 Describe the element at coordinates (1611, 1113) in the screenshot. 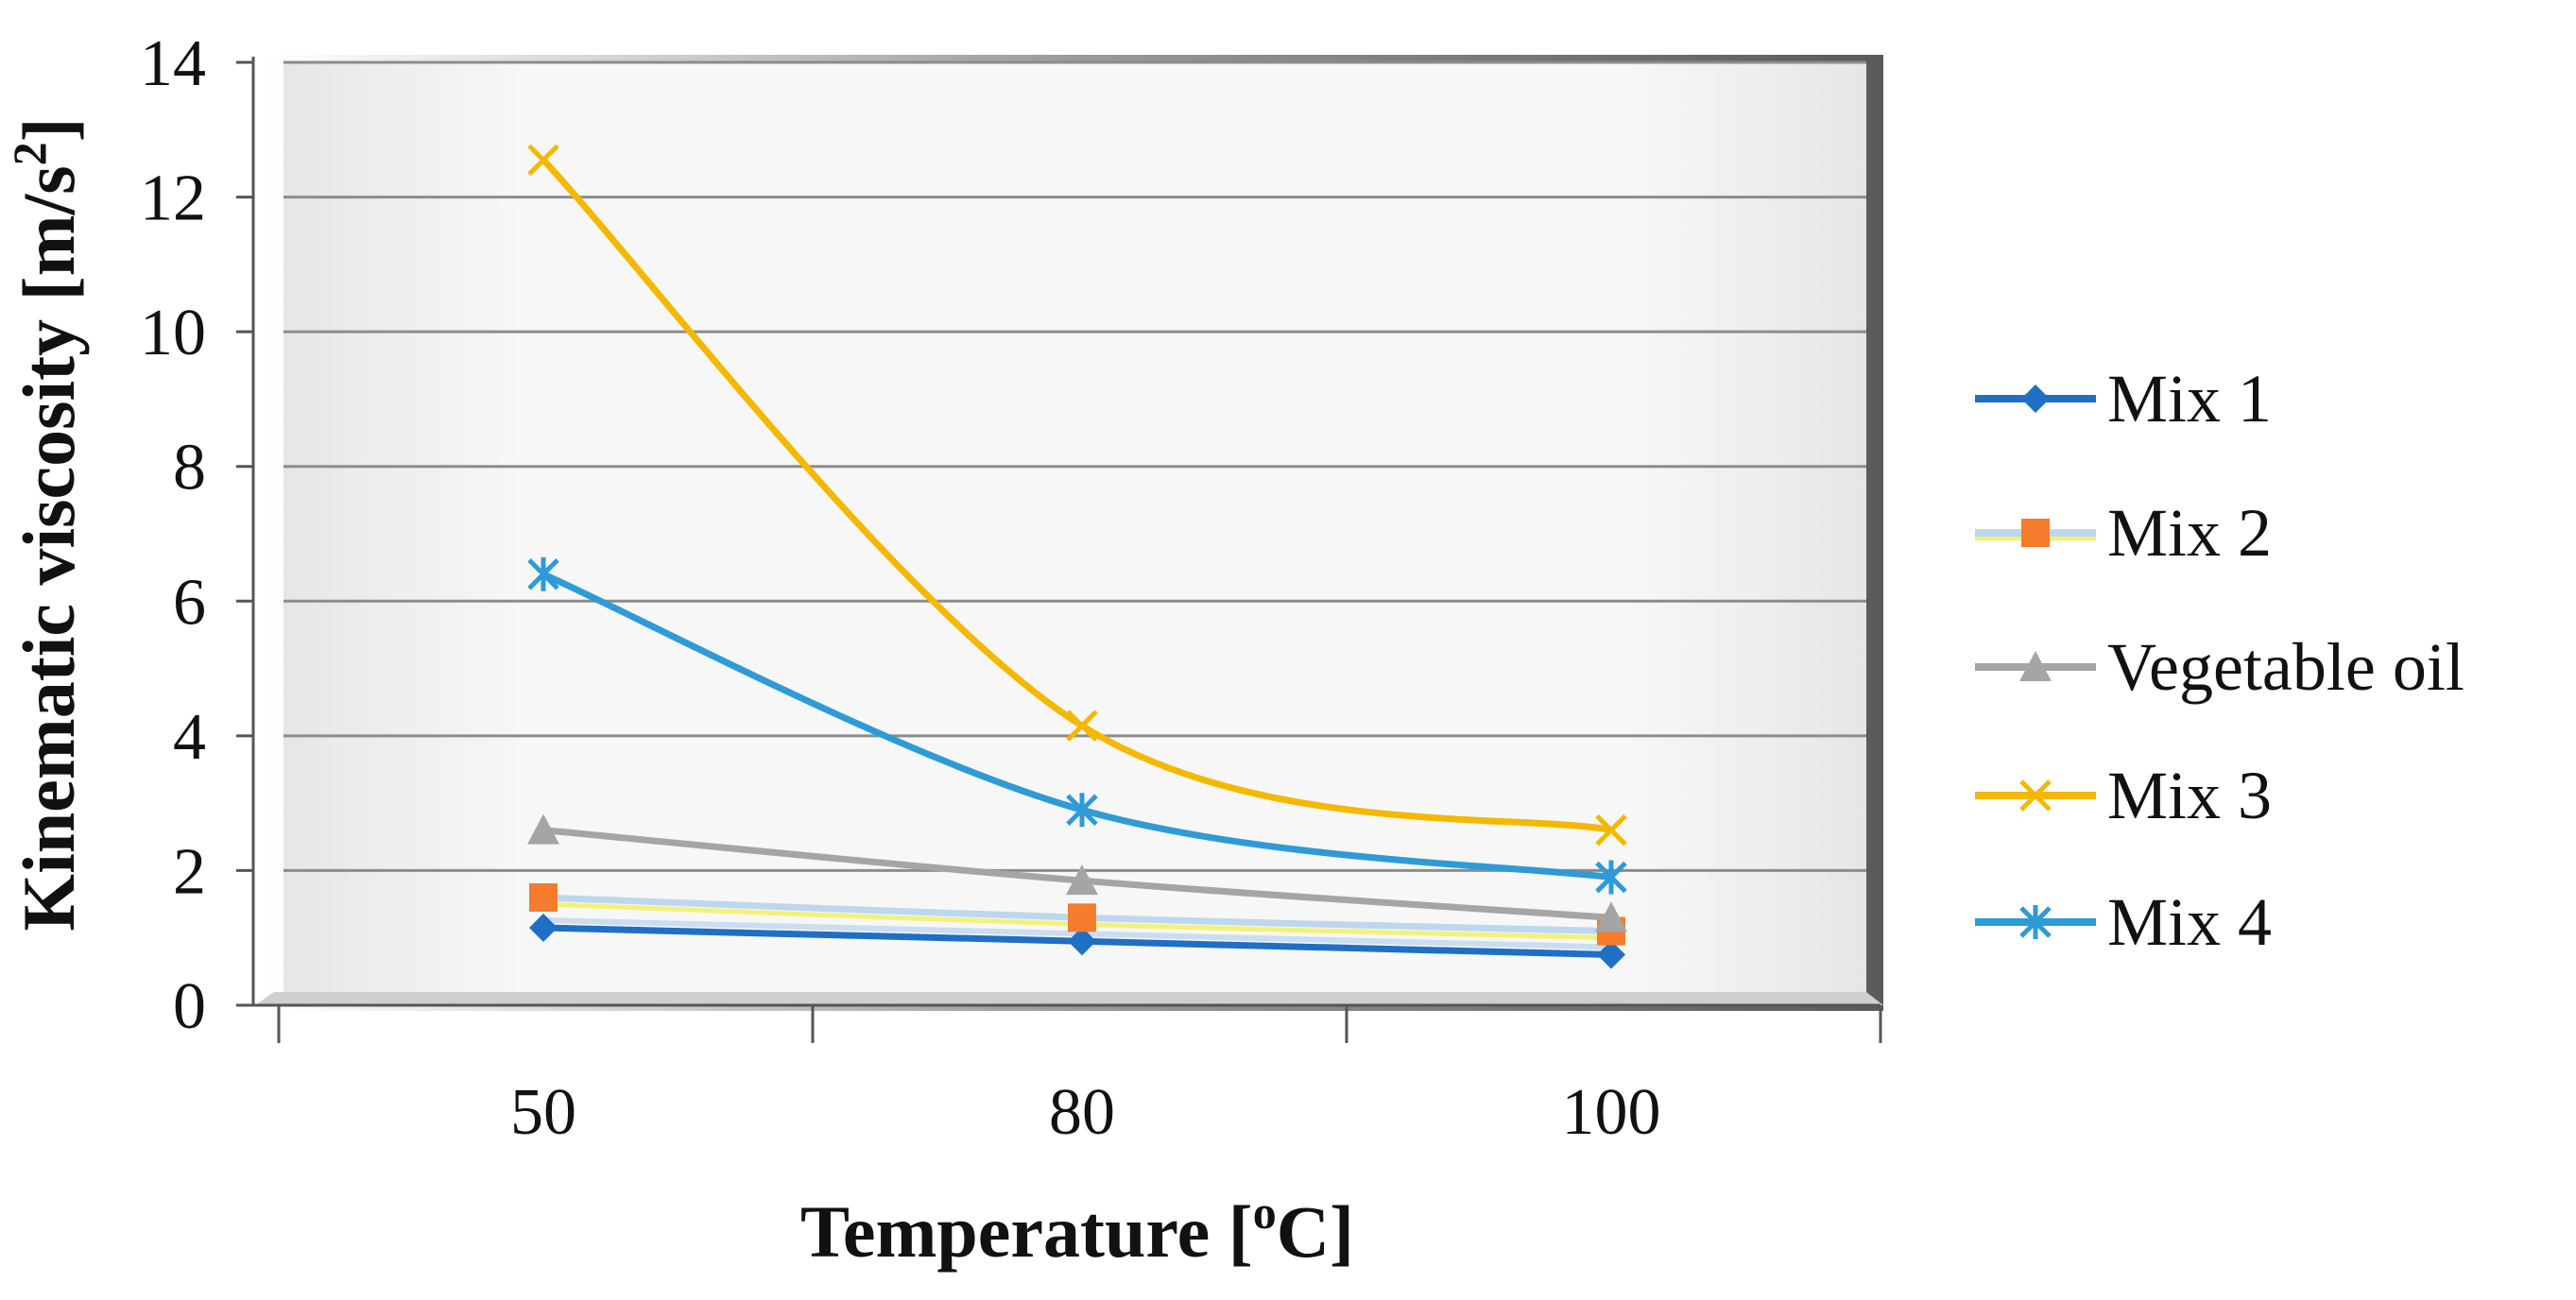

I see `x-tick-label-100: 100` at that location.